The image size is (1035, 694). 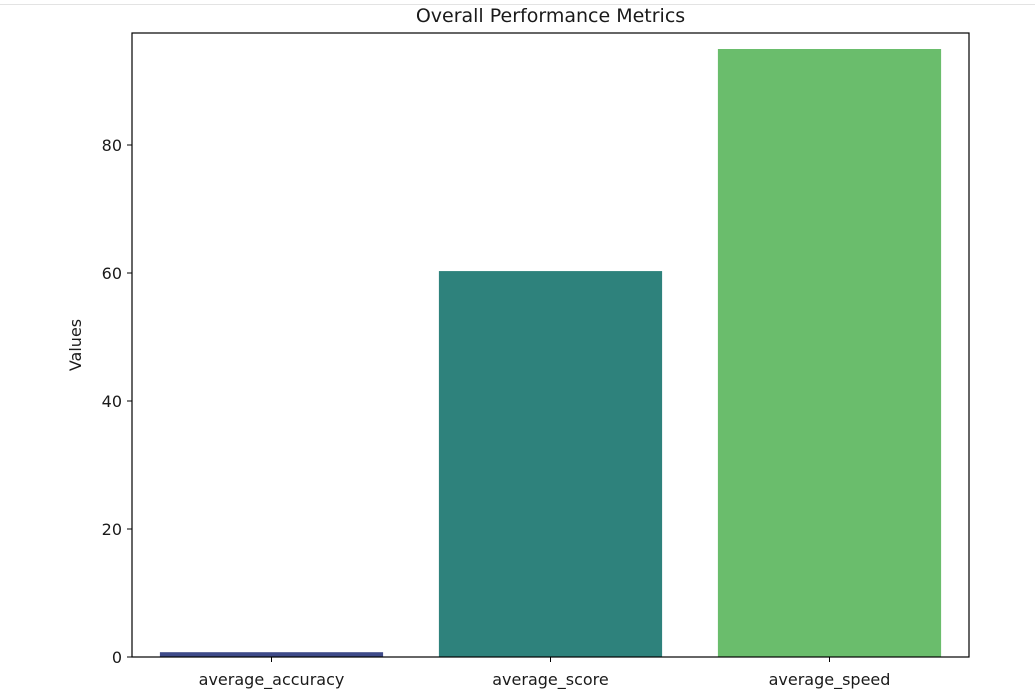 I want to click on y-axis-ticks: 0 20 40 60 80, so click(x=117, y=401).